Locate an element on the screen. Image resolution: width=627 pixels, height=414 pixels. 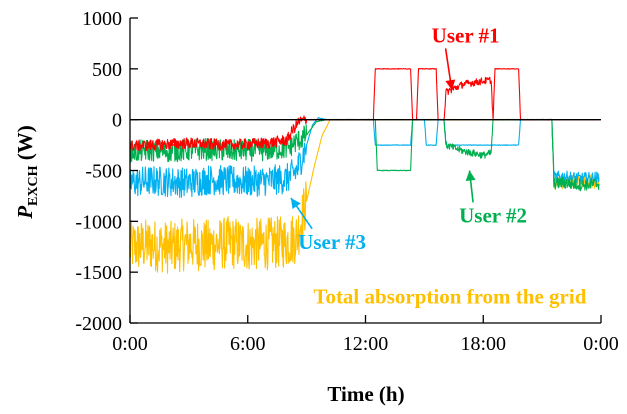
annotation-label-1: User #2 is located at coordinates (493, 215).